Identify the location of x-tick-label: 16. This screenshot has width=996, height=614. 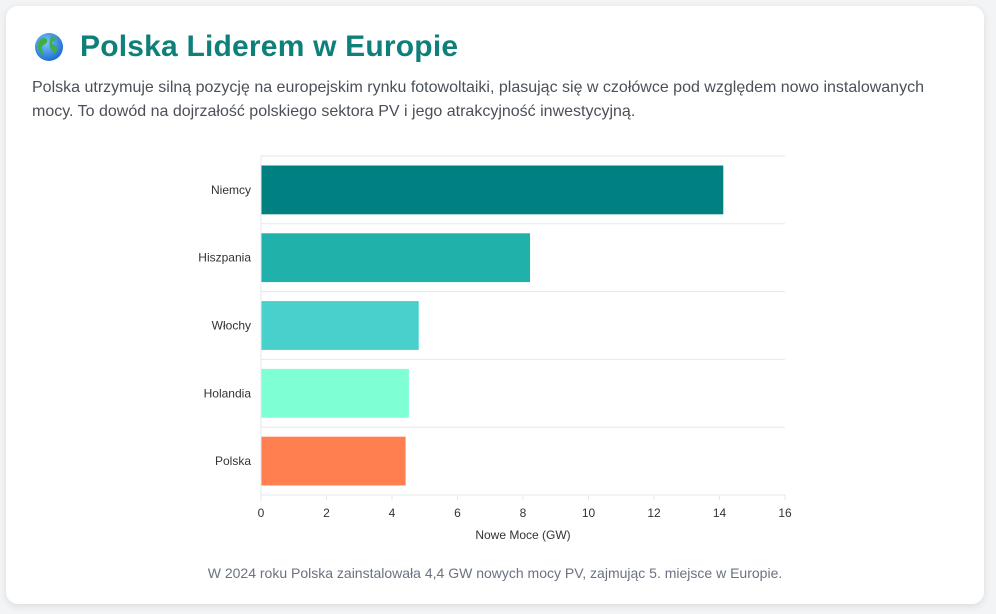
(785, 513).